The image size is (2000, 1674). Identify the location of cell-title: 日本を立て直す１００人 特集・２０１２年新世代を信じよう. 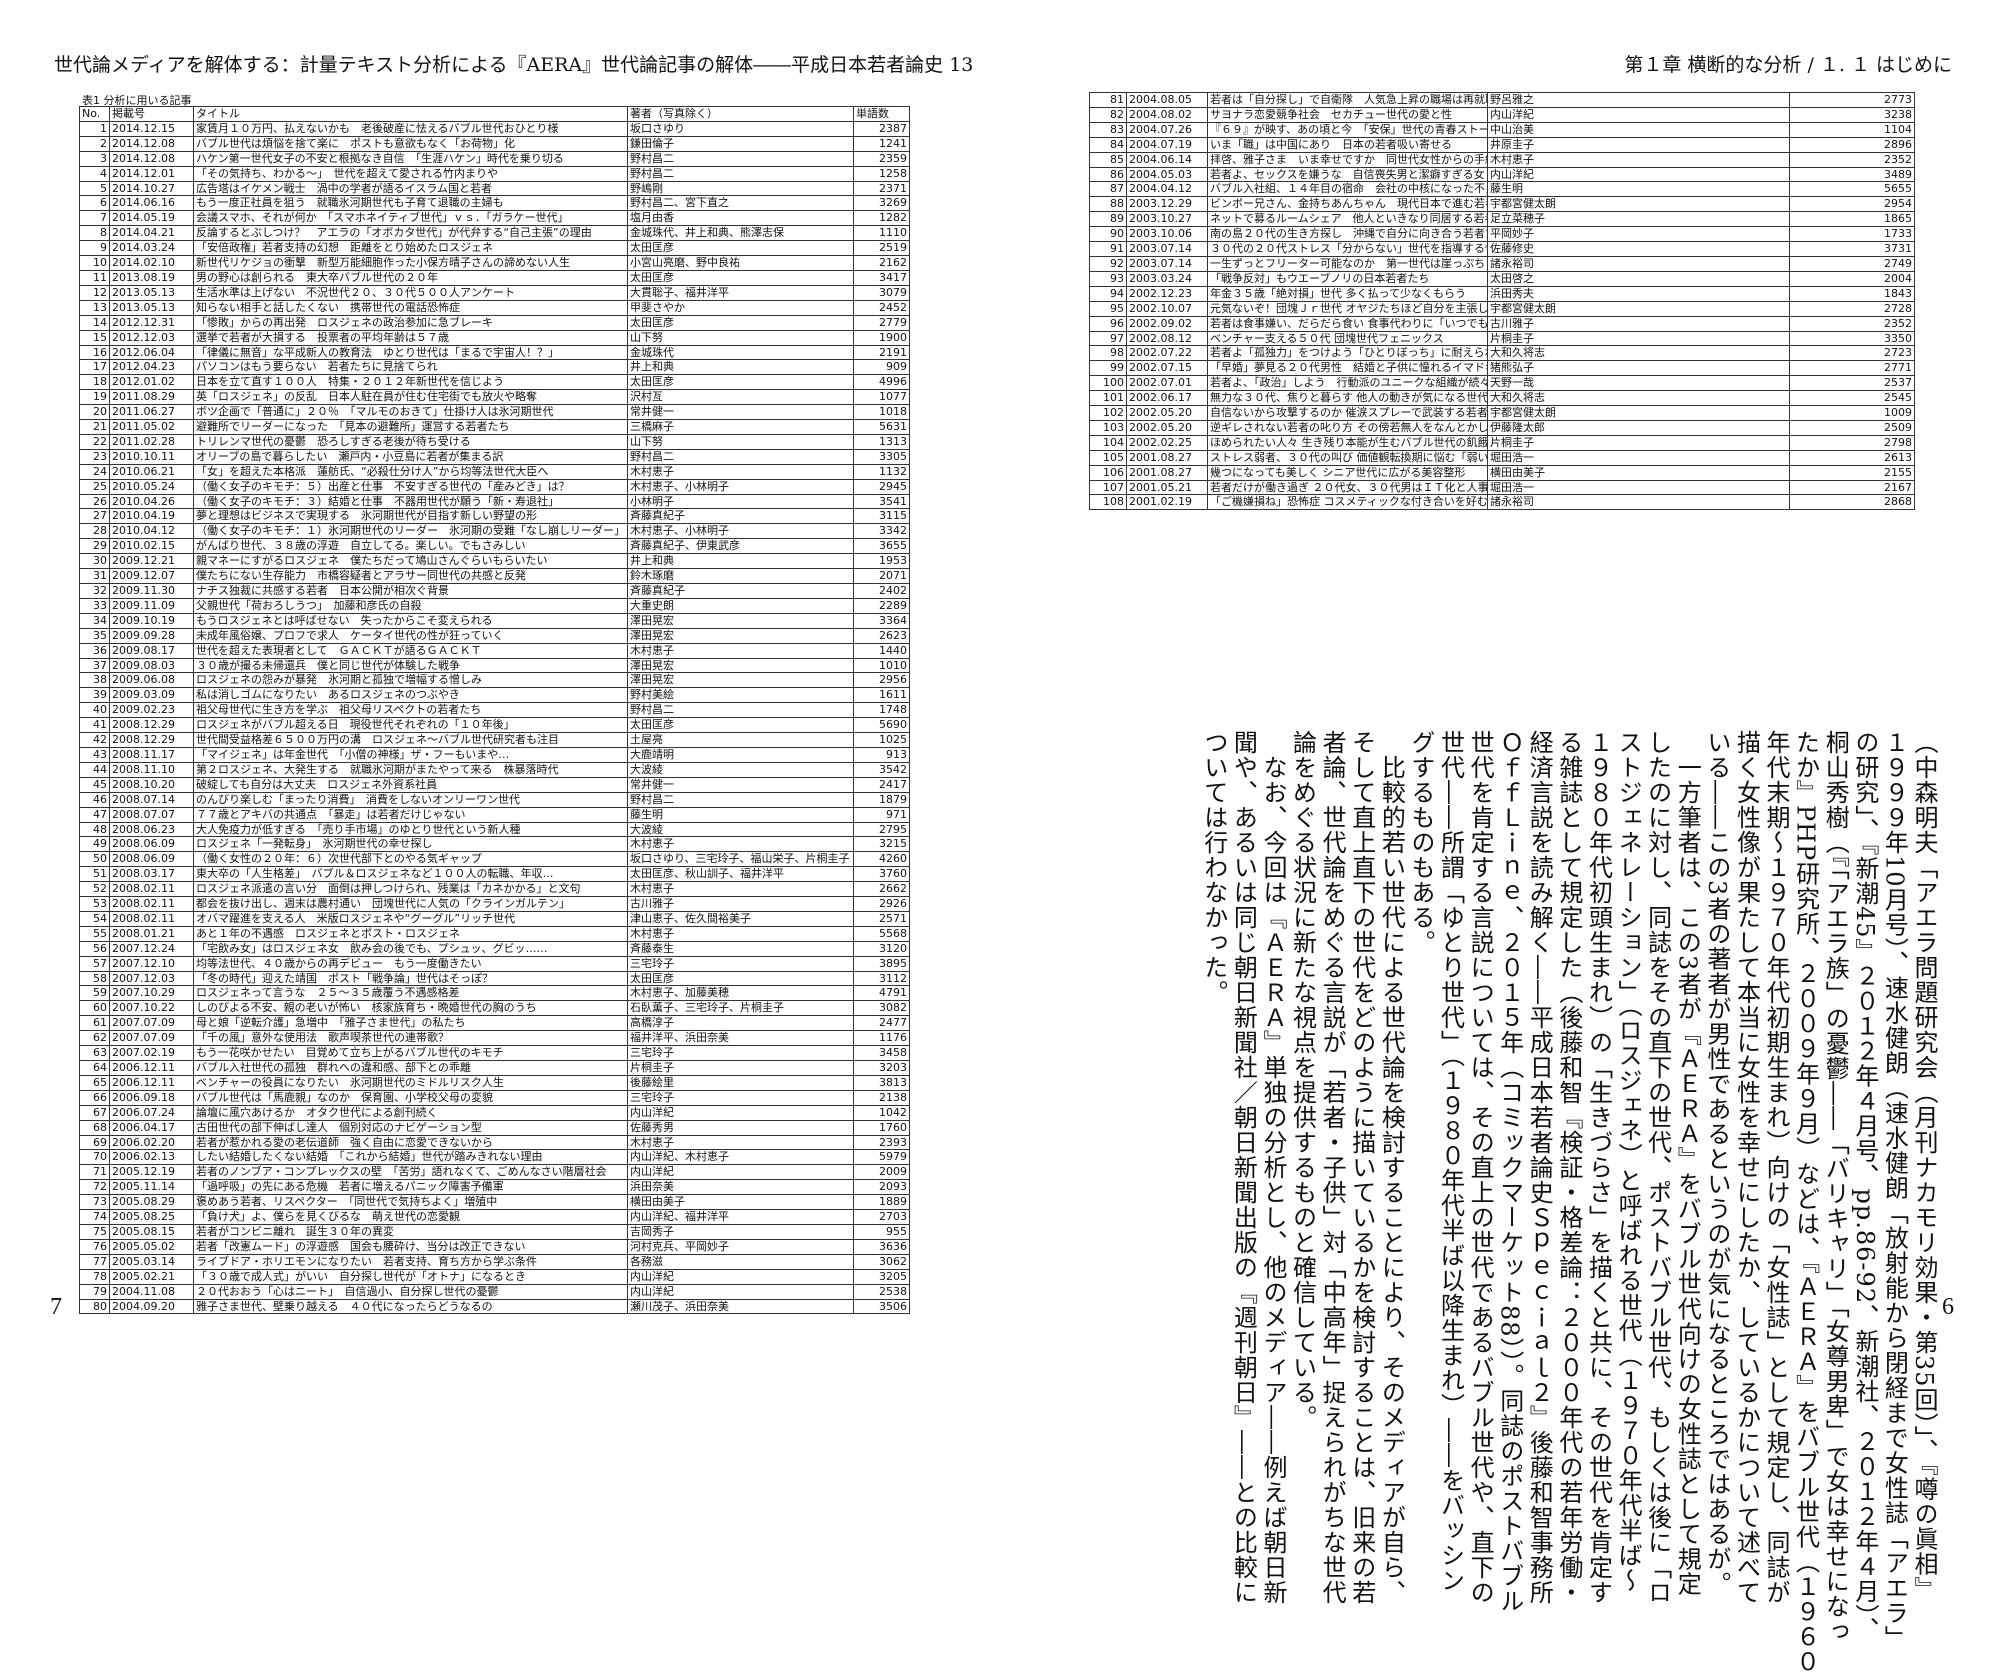
(410, 382).